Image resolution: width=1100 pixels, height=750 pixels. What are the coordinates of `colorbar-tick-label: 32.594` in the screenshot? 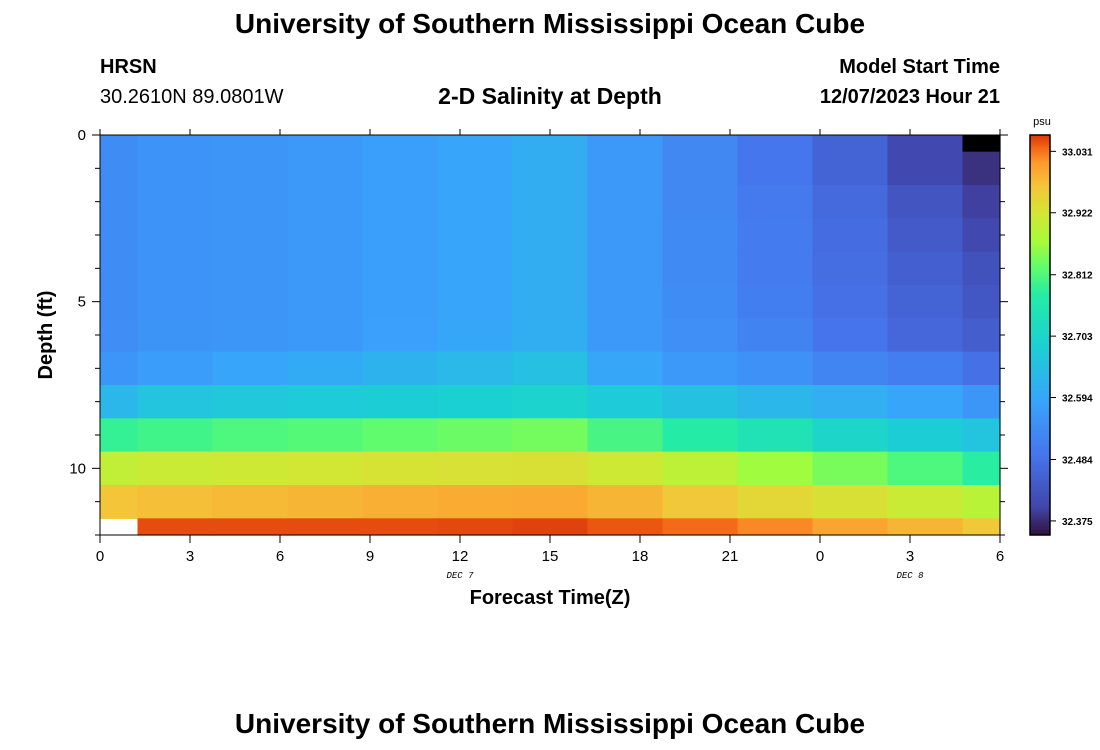 It's located at (1077, 399).